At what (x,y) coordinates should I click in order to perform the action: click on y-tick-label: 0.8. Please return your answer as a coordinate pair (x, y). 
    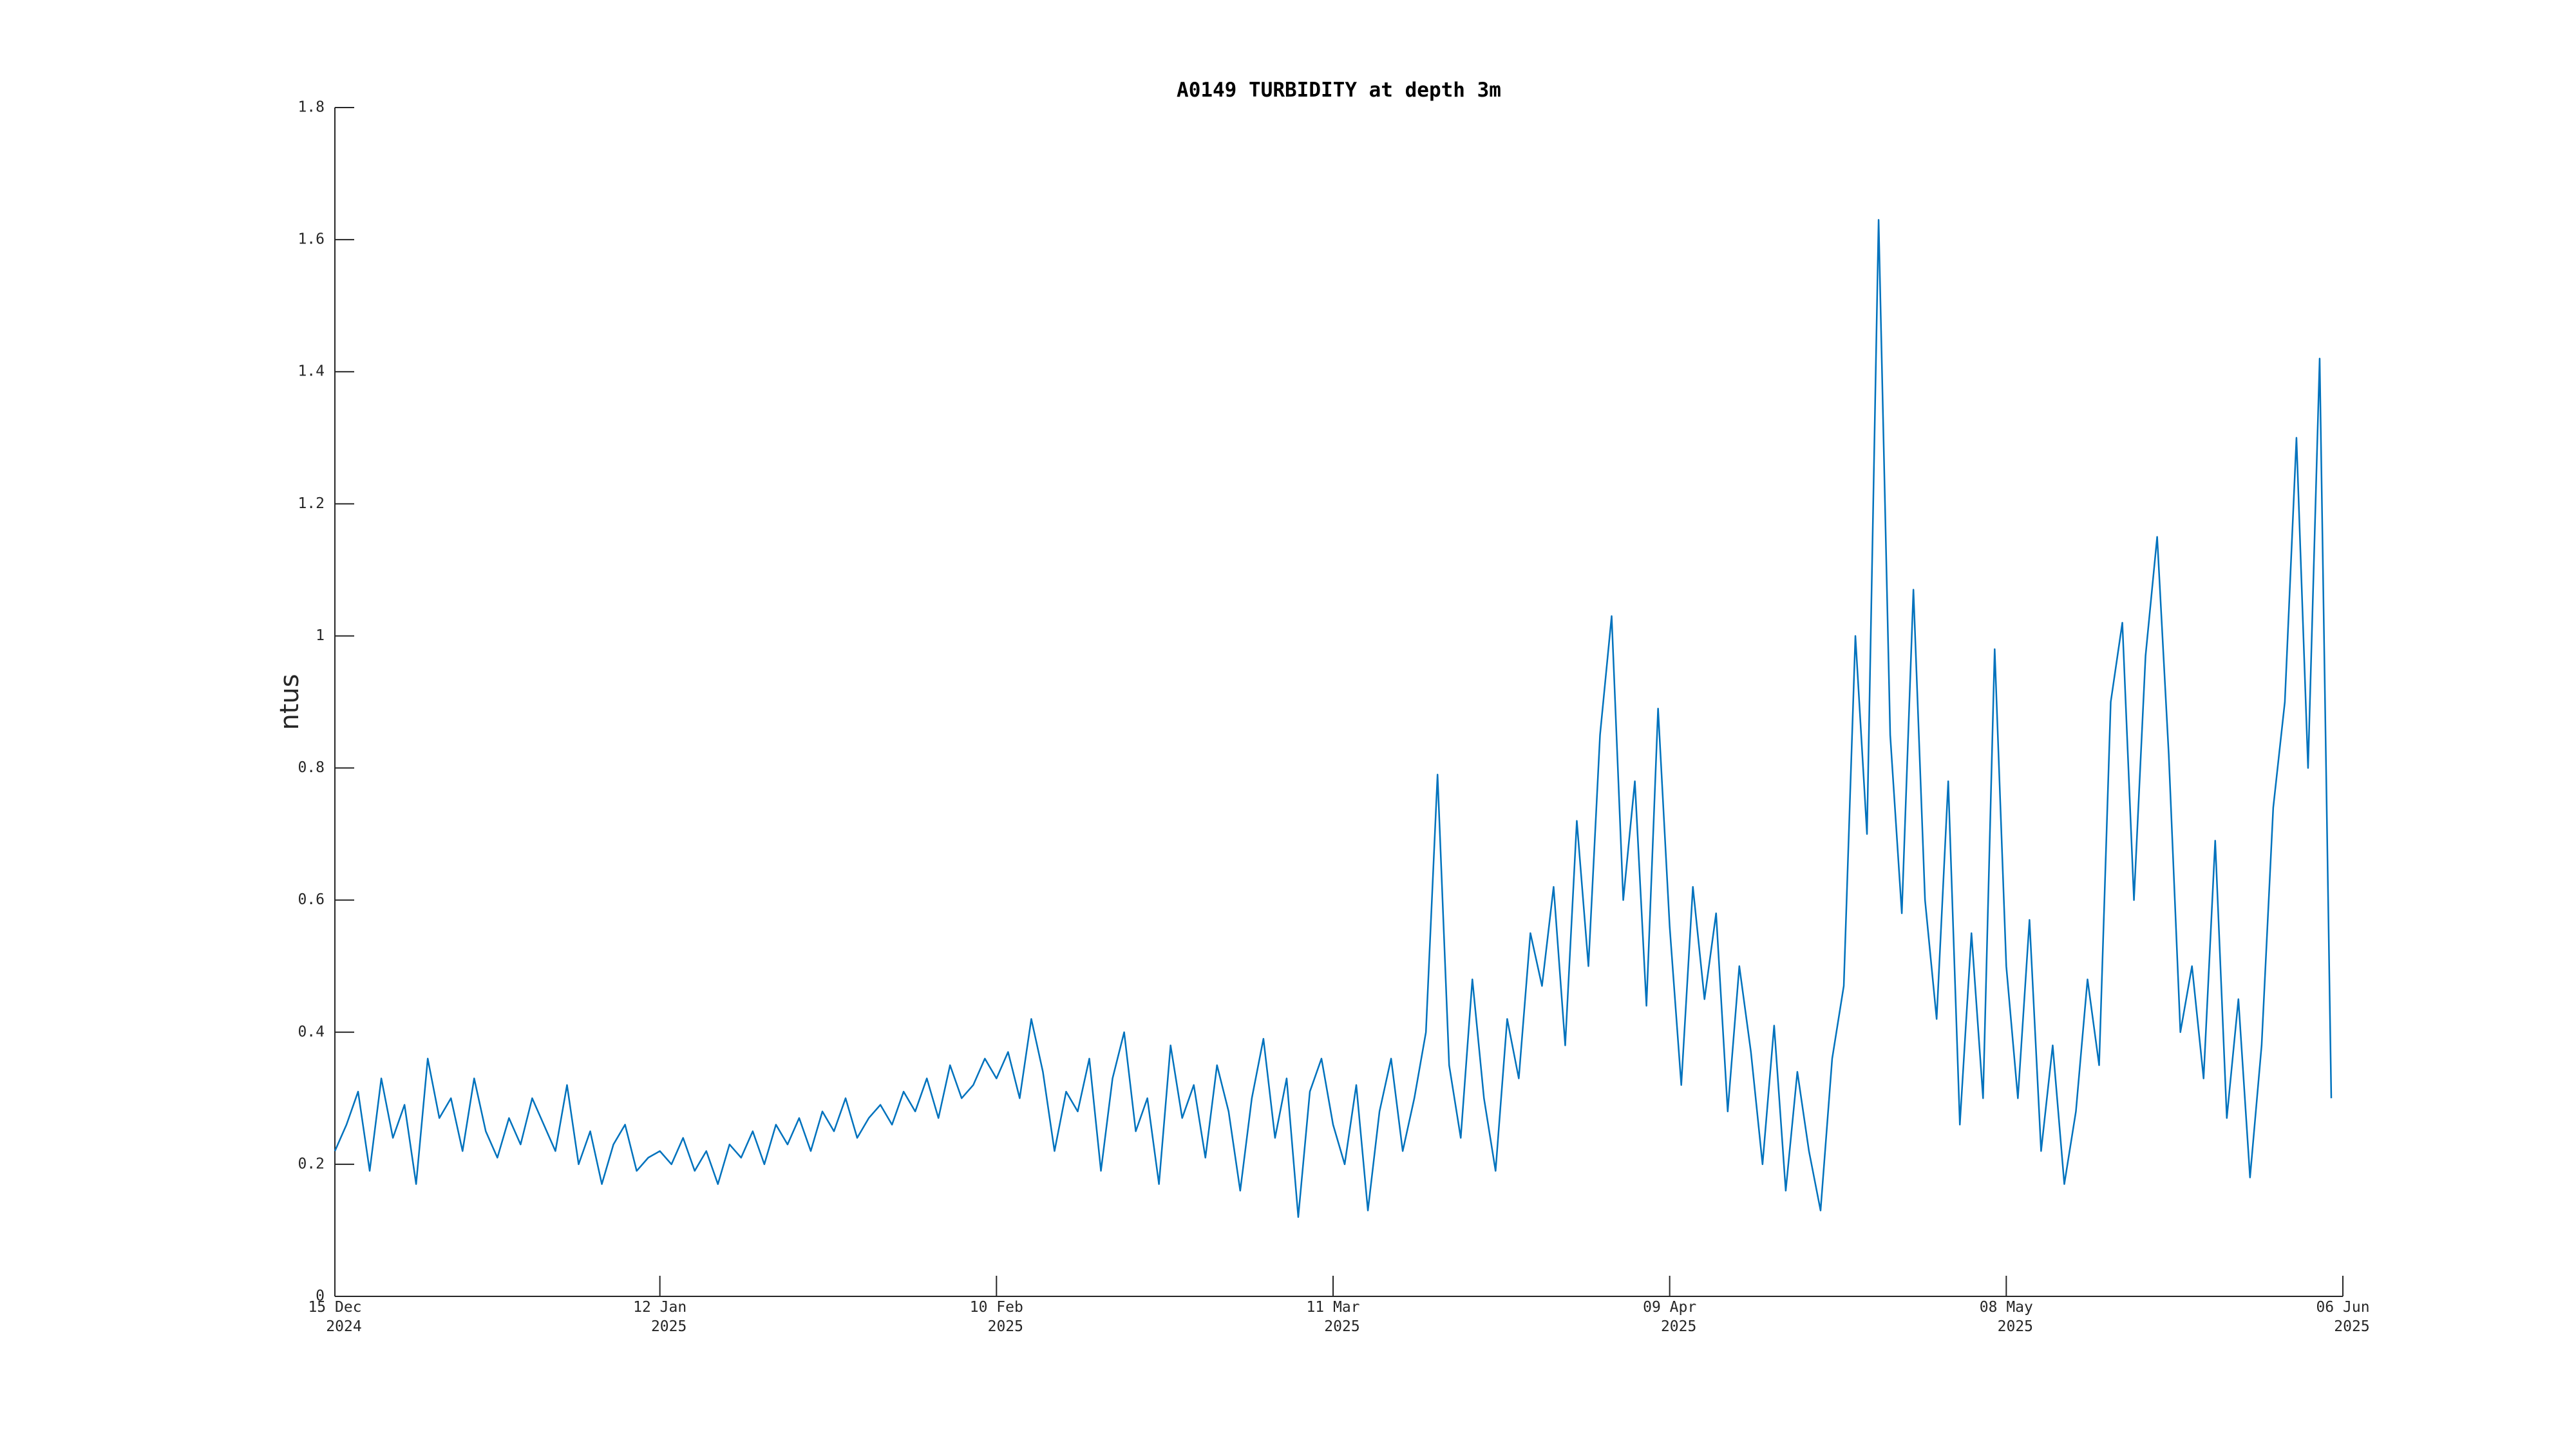
    Looking at the image, I should click on (311, 767).